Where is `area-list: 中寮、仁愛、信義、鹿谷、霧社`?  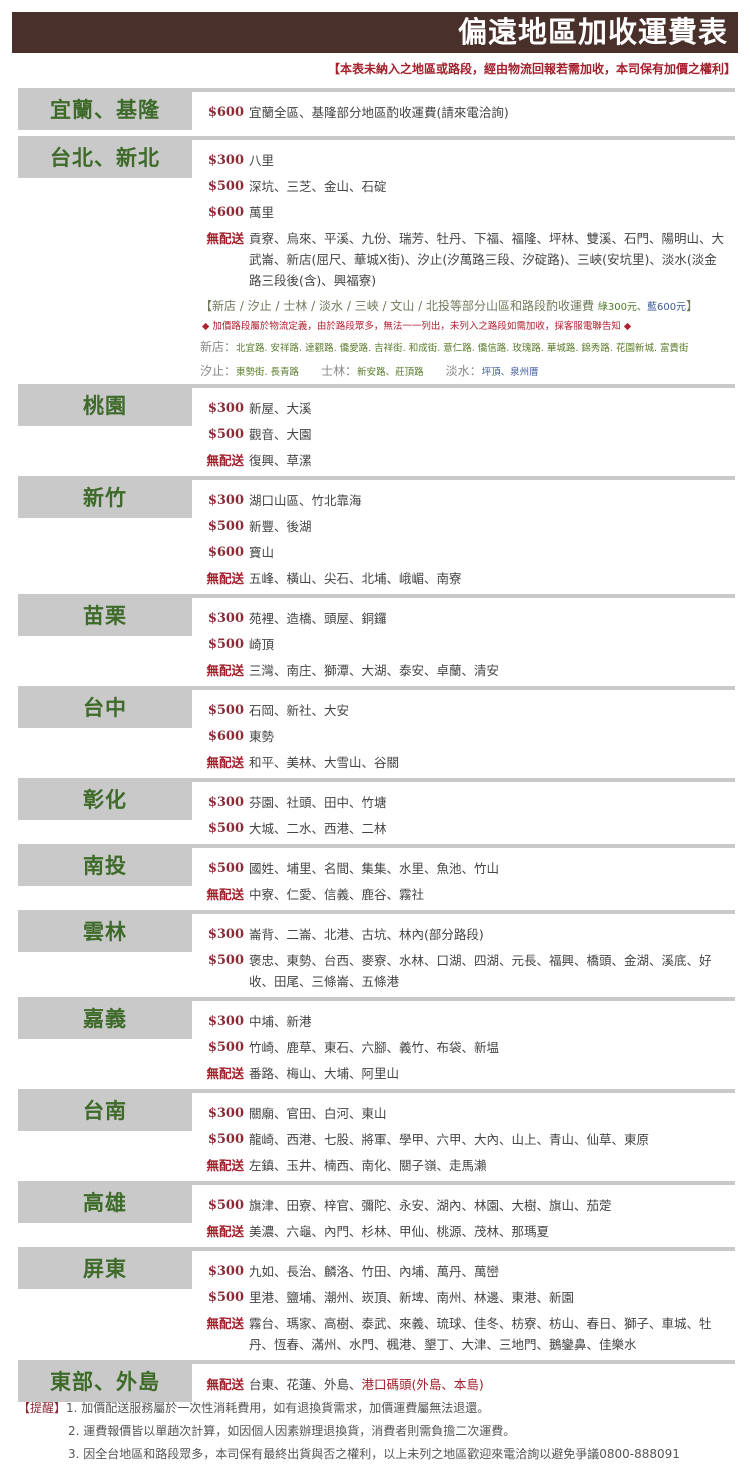
area-list: 中寮、仁愛、信義、鹿谷、霧社 is located at coordinates (492, 894).